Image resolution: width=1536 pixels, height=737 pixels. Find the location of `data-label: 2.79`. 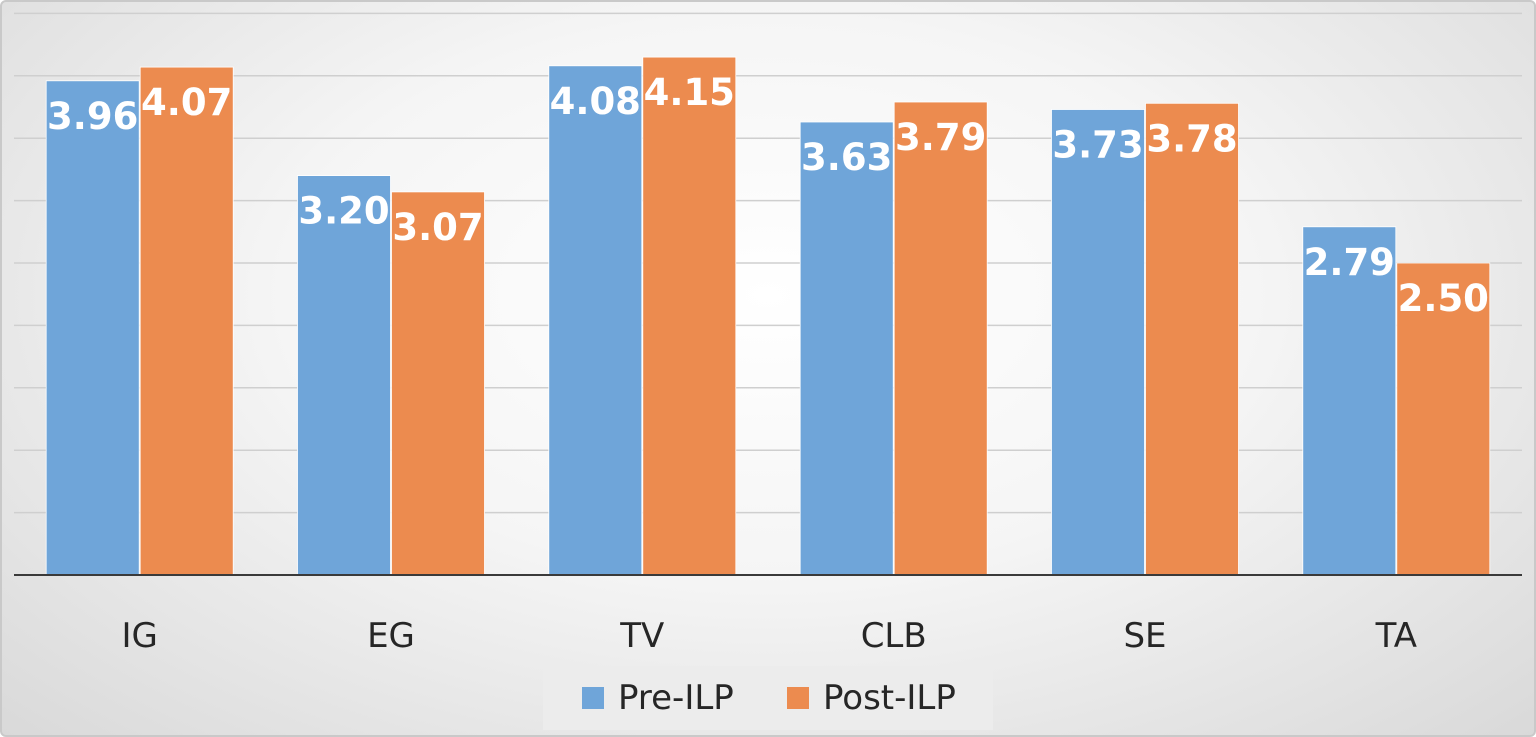

data-label: 2.79 is located at coordinates (1349, 262).